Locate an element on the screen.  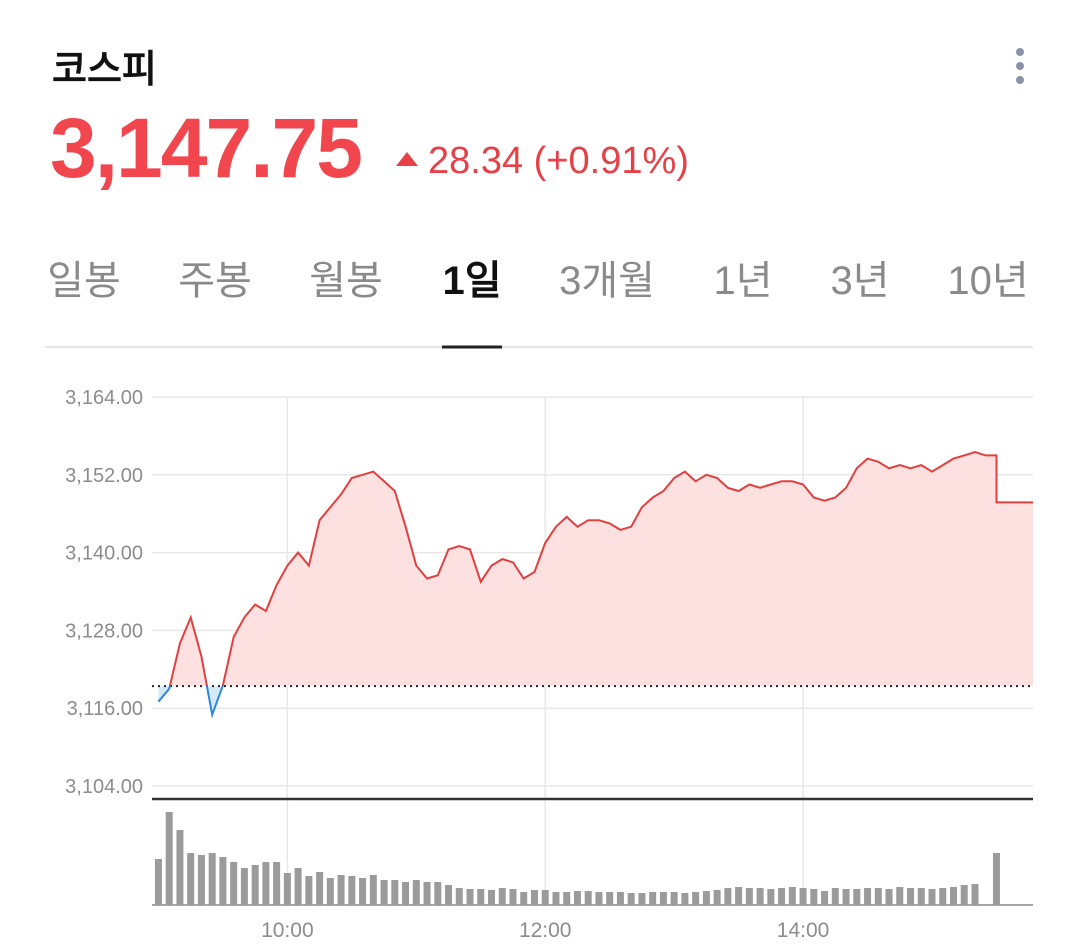
more-icon is located at coordinates (1020, 66).